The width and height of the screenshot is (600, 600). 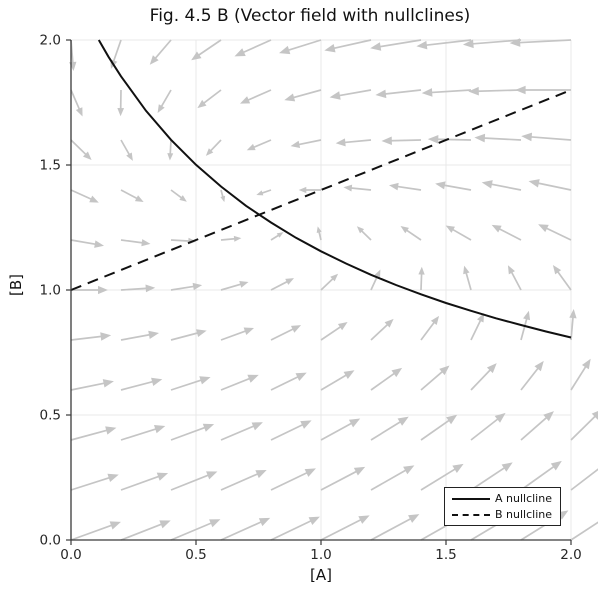 What do you see at coordinates (70, 555) in the screenshot?
I see `x-tick-label: 0.0` at bounding box center [70, 555].